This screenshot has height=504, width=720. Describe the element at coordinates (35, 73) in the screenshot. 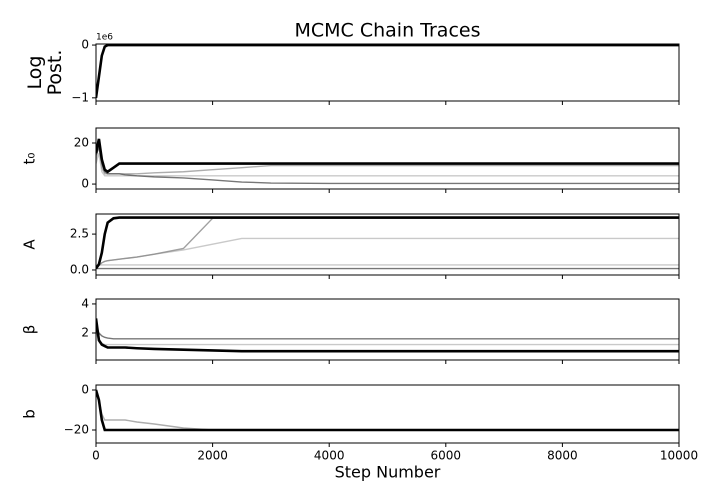

I see `y-axis-label-line: Log` at that location.